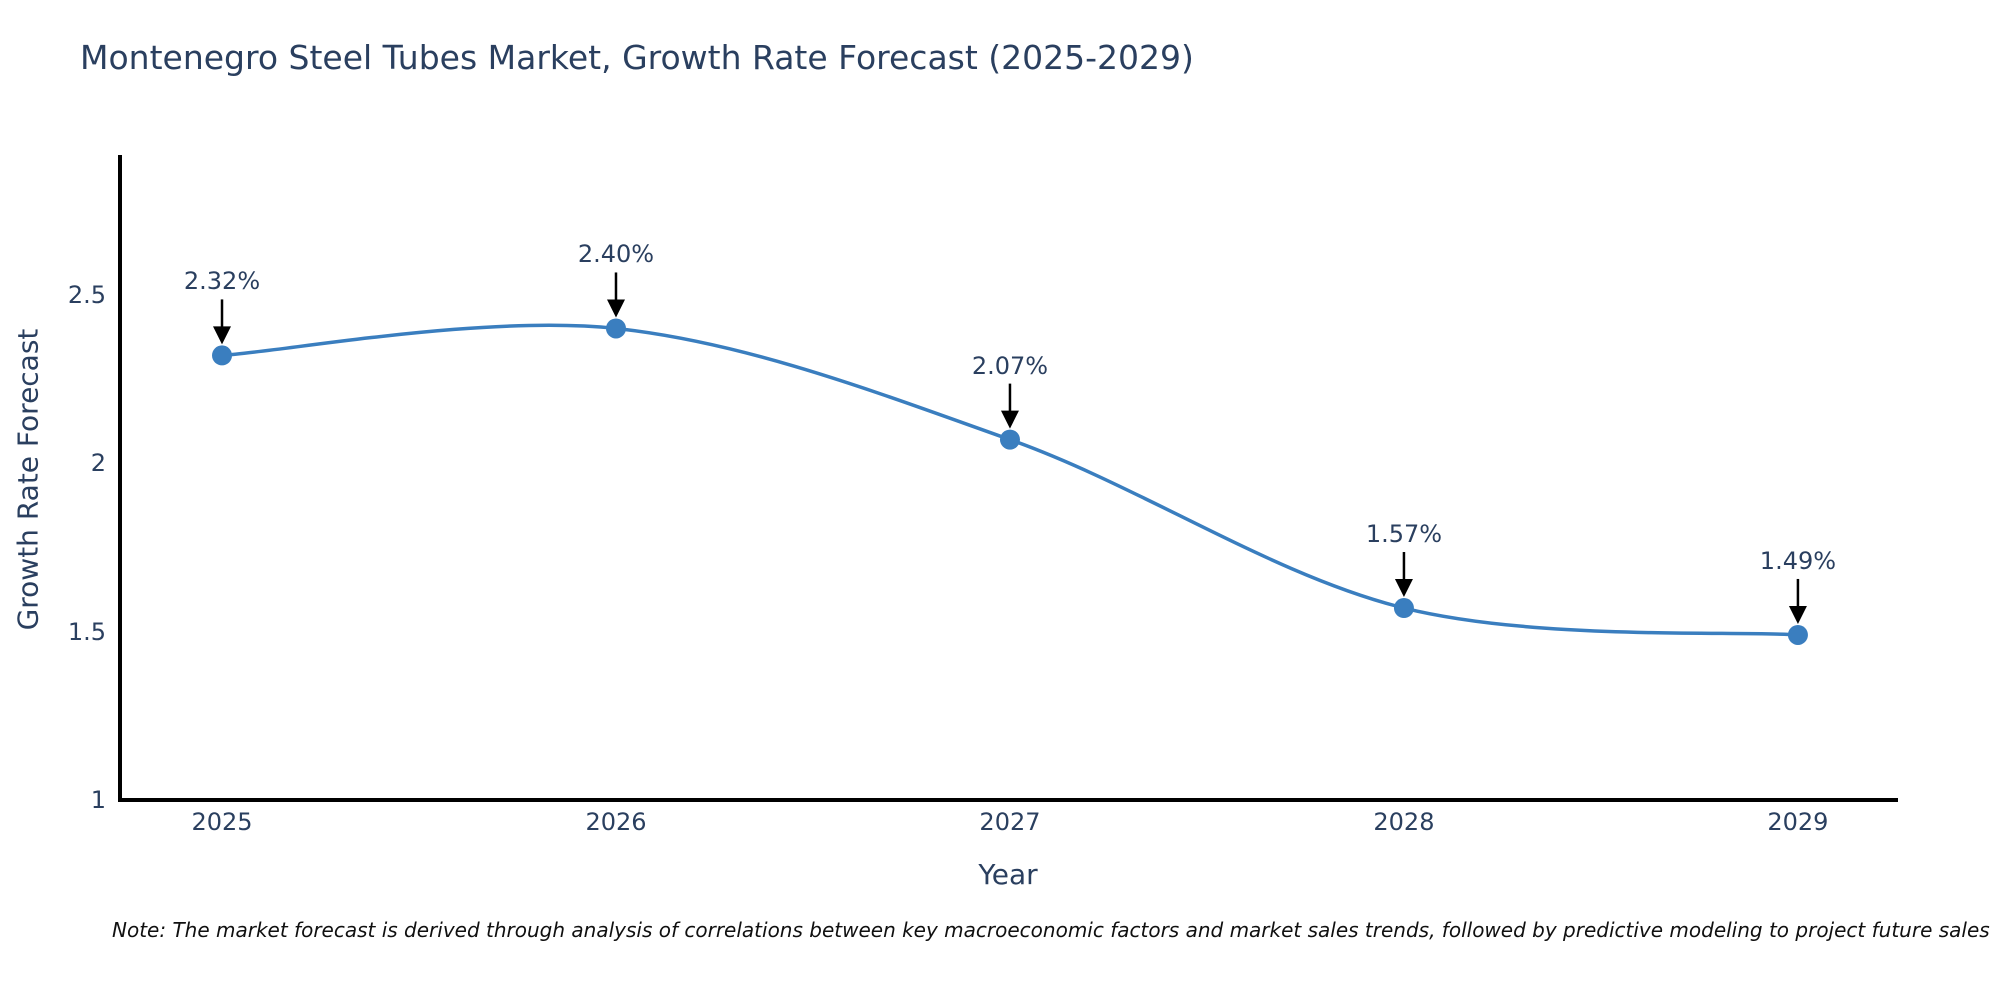 This screenshot has width=2000, height=1000. I want to click on y-tick-label: 2.5, so click(86, 294).